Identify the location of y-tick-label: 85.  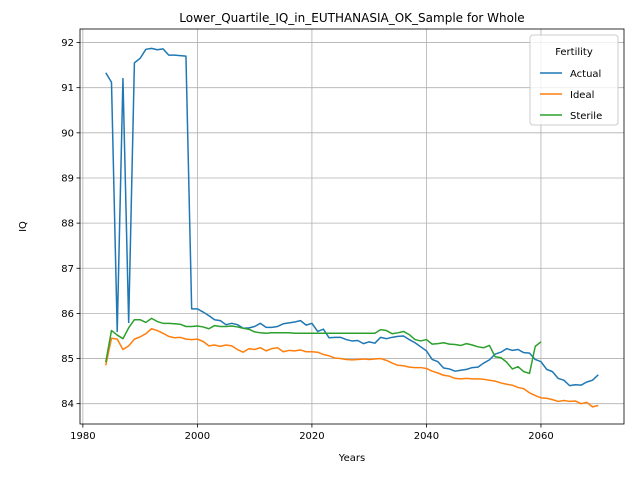
(67, 359).